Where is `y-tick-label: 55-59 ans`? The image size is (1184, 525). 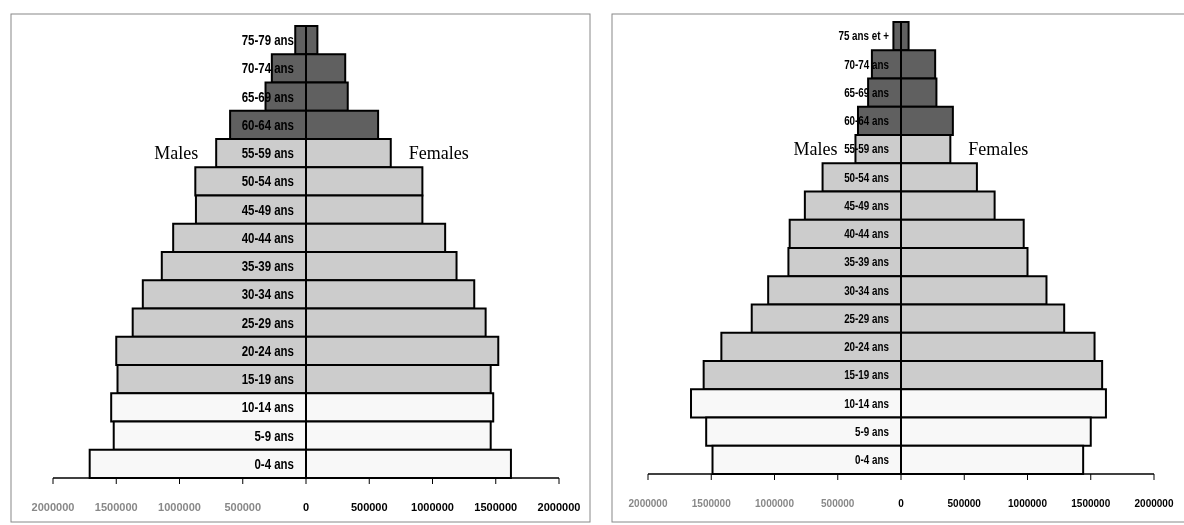
y-tick-label: 55-59 ans is located at coordinates (267, 153).